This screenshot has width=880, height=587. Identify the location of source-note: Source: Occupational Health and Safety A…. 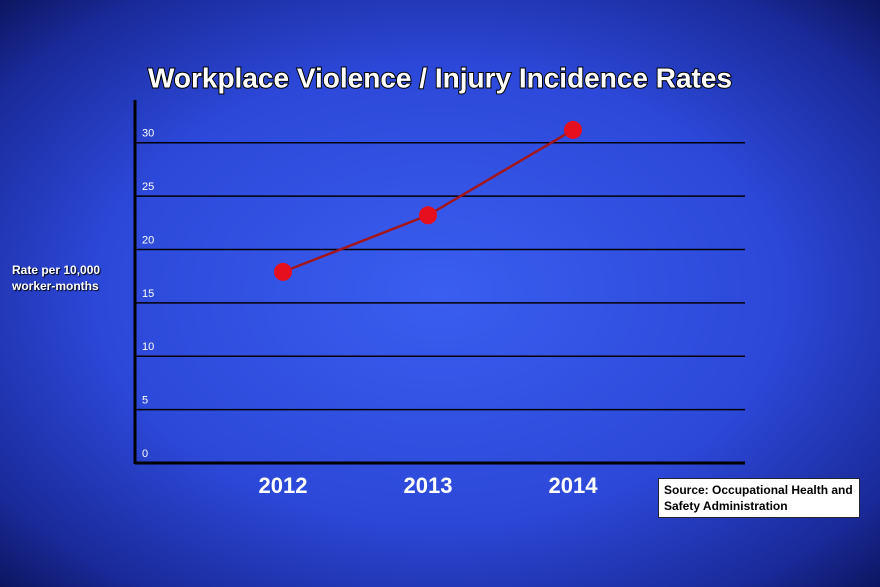
(759, 498).